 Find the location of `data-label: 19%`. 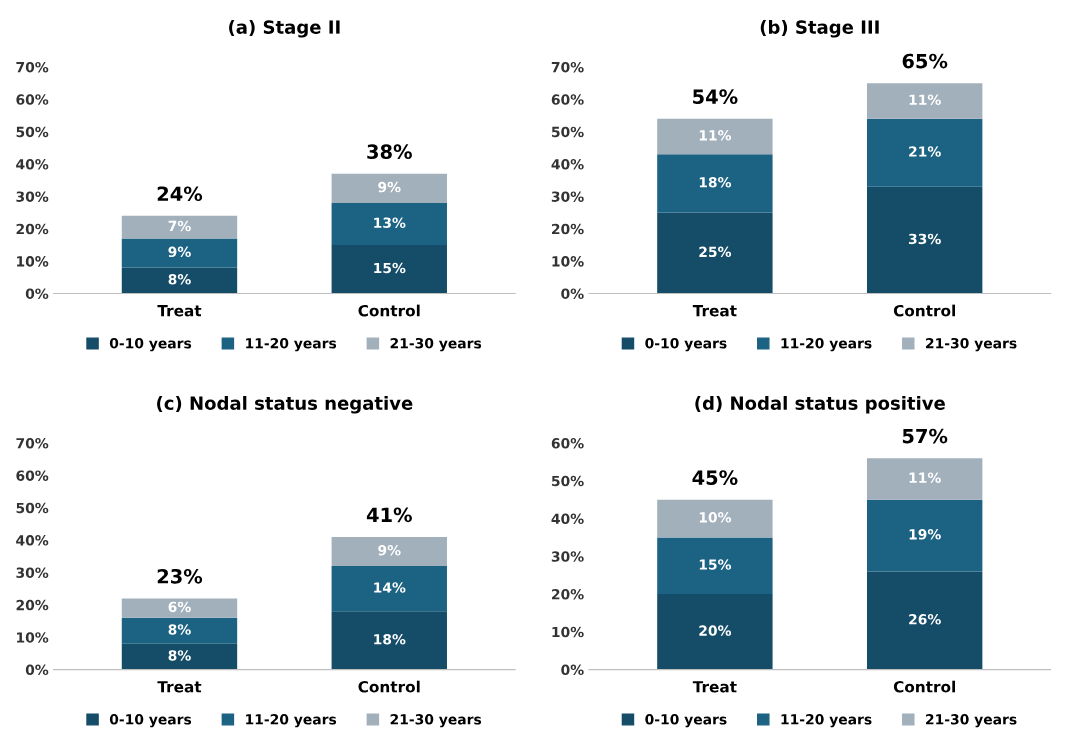

data-label: 19% is located at coordinates (925, 534).